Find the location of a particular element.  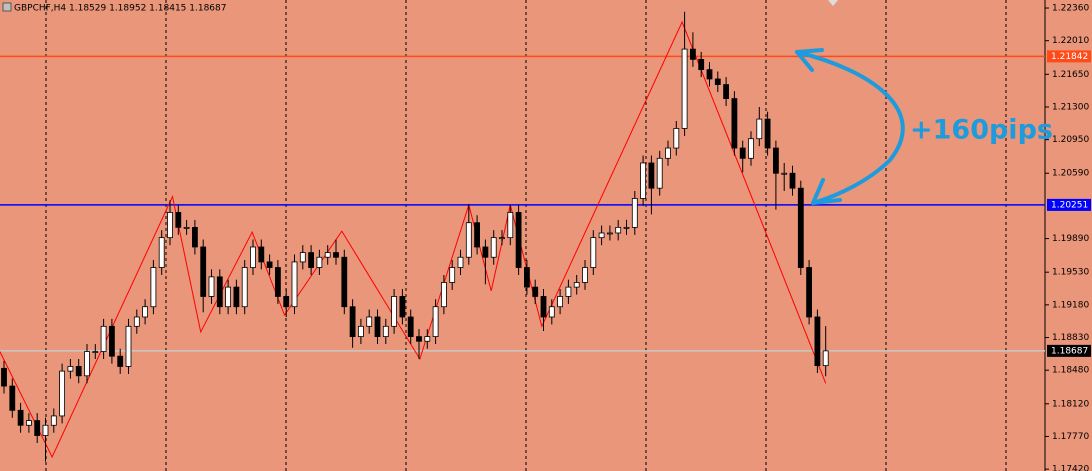

y-tick-label: 1.22010 is located at coordinates (1070, 41).